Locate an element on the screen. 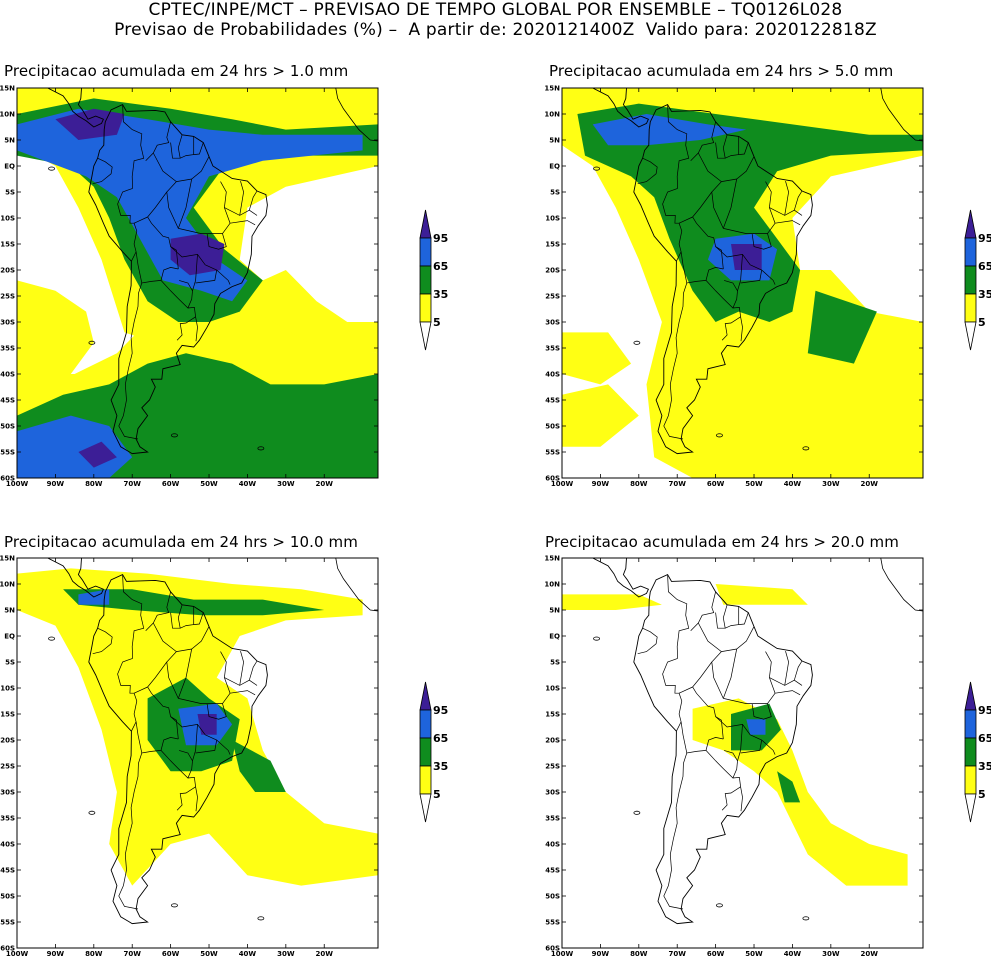 Image resolution: width=991 pixels, height=957 pixels. lon-label: 20W is located at coordinates (324, 484).